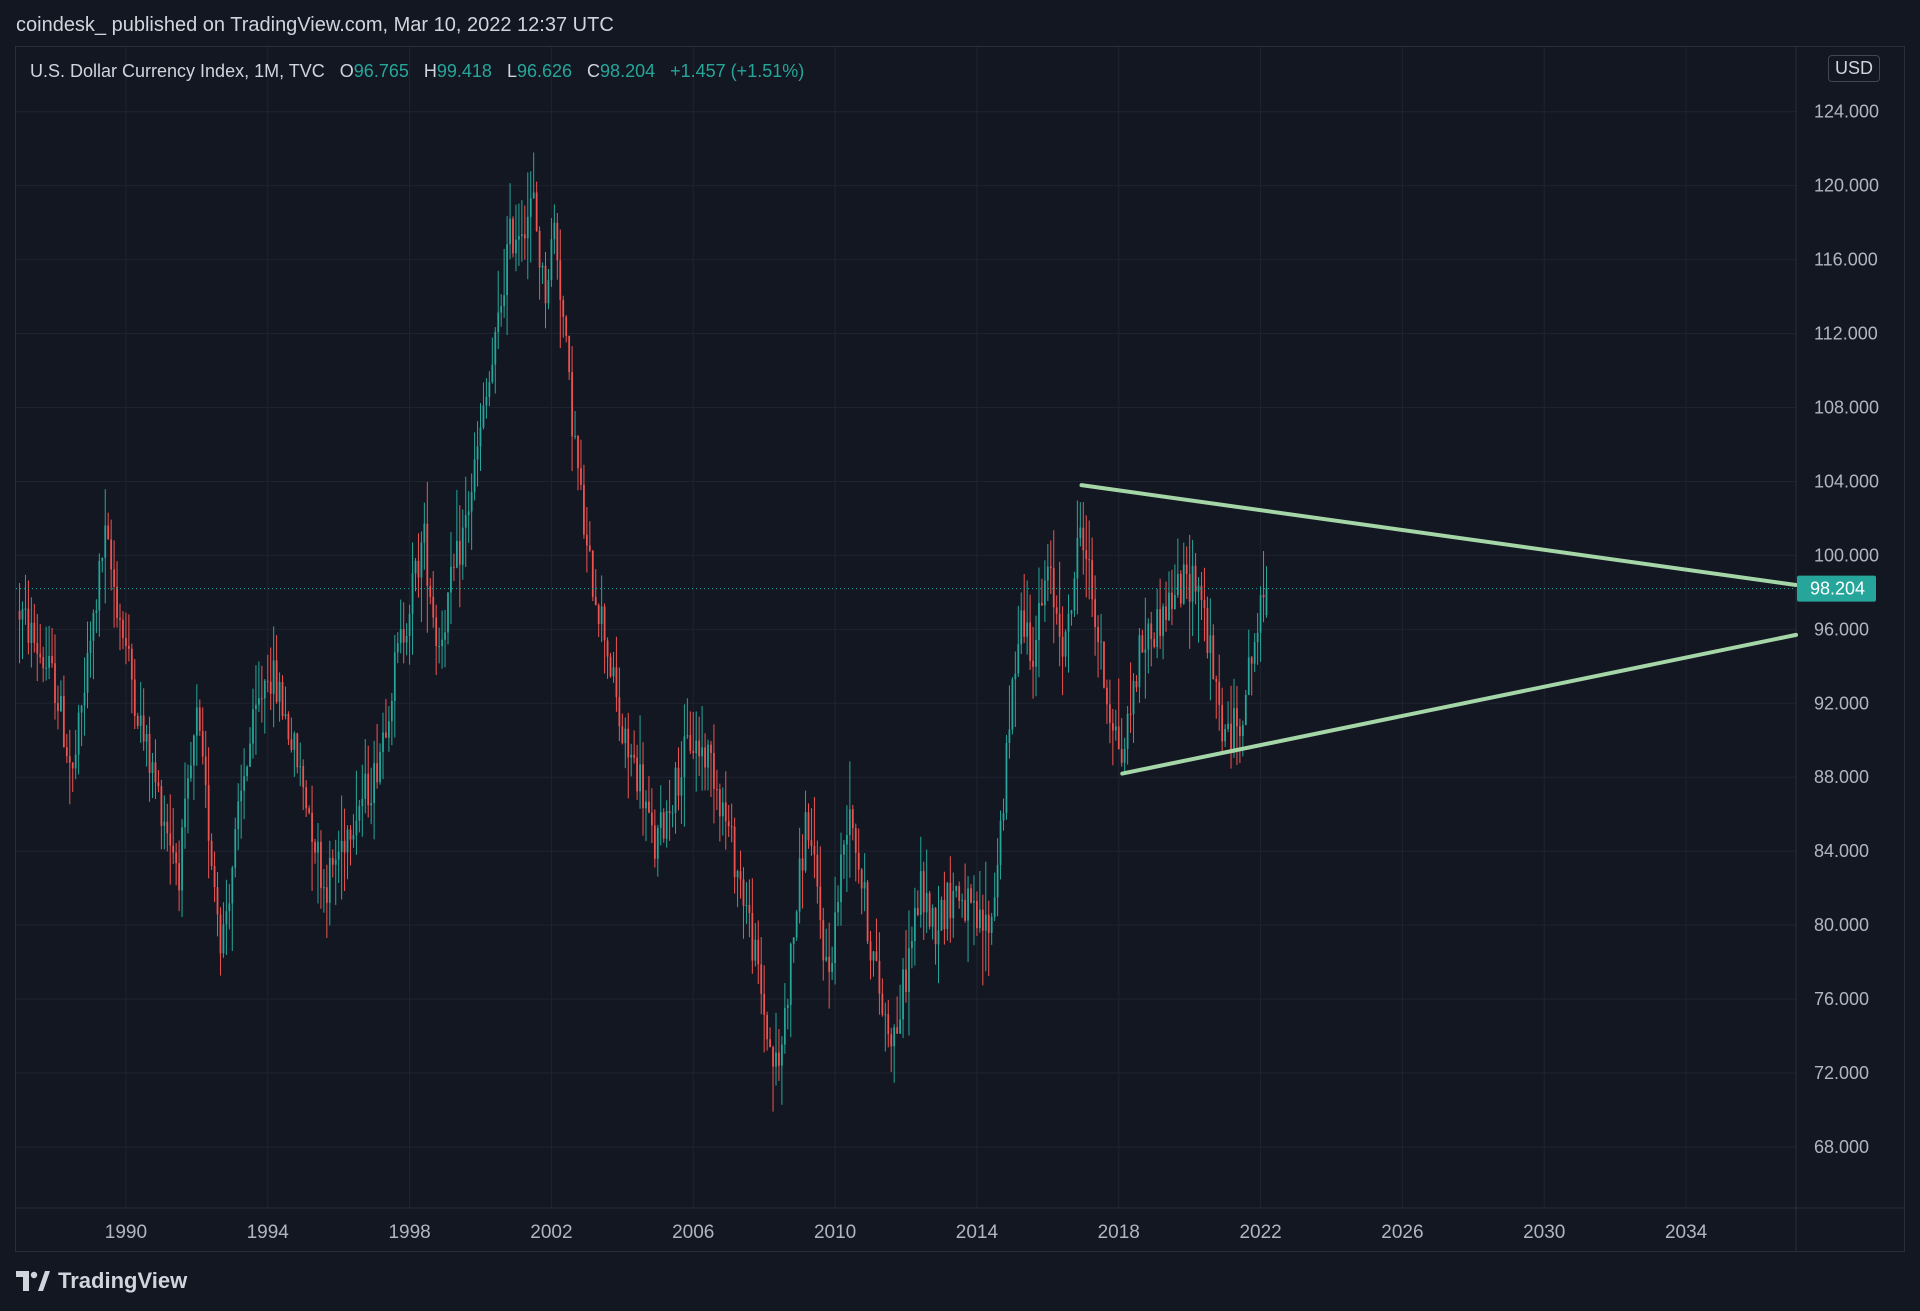  I want to click on open-value: 96.765, so click(381, 71).